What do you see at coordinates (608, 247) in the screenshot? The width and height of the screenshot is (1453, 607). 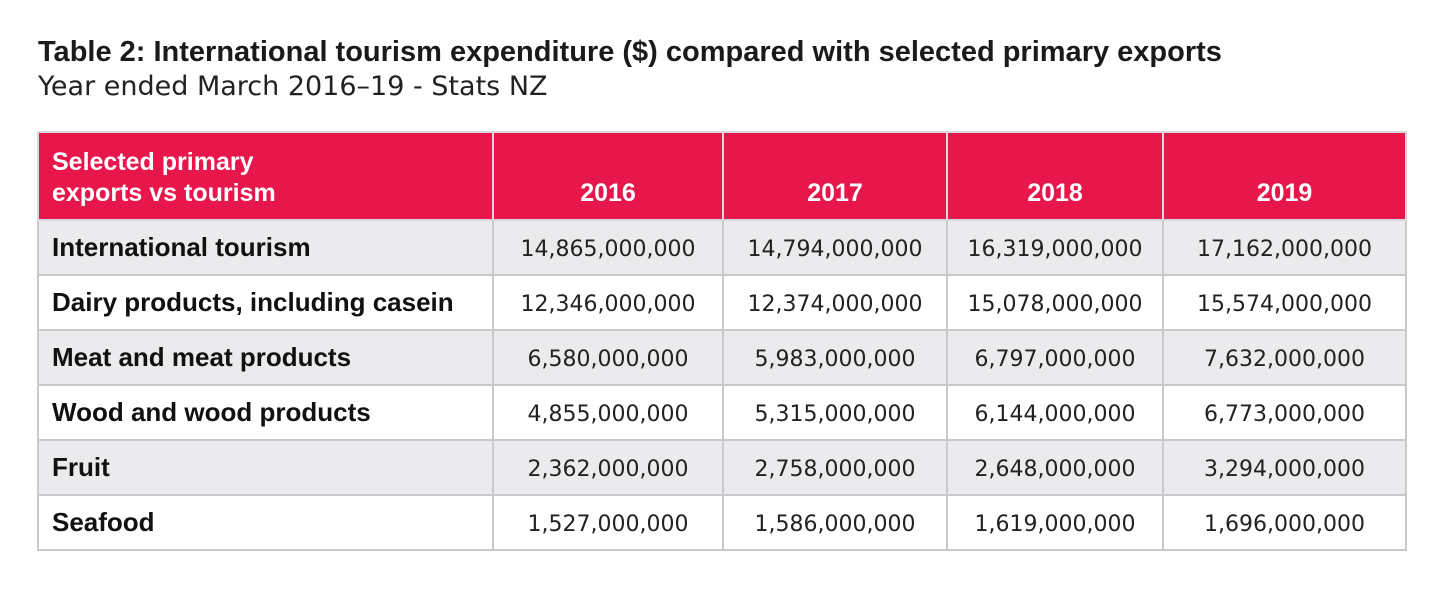 I see `table-cell: 14,865,000,000` at bounding box center [608, 247].